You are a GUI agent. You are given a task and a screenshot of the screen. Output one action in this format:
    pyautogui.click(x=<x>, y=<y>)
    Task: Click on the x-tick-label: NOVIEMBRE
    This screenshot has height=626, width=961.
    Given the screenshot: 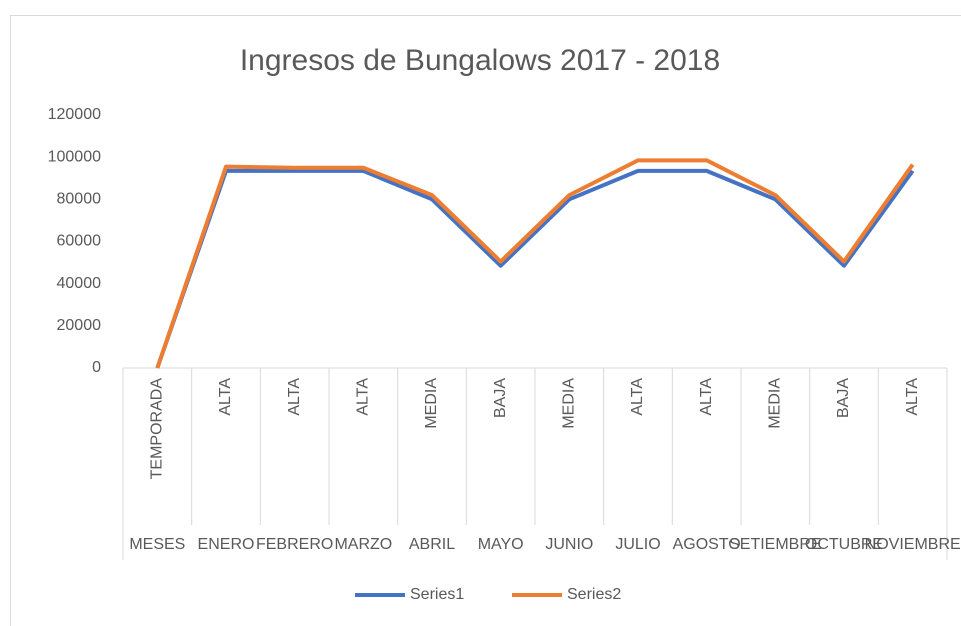 What is the action you would take?
    pyautogui.click(x=913, y=544)
    